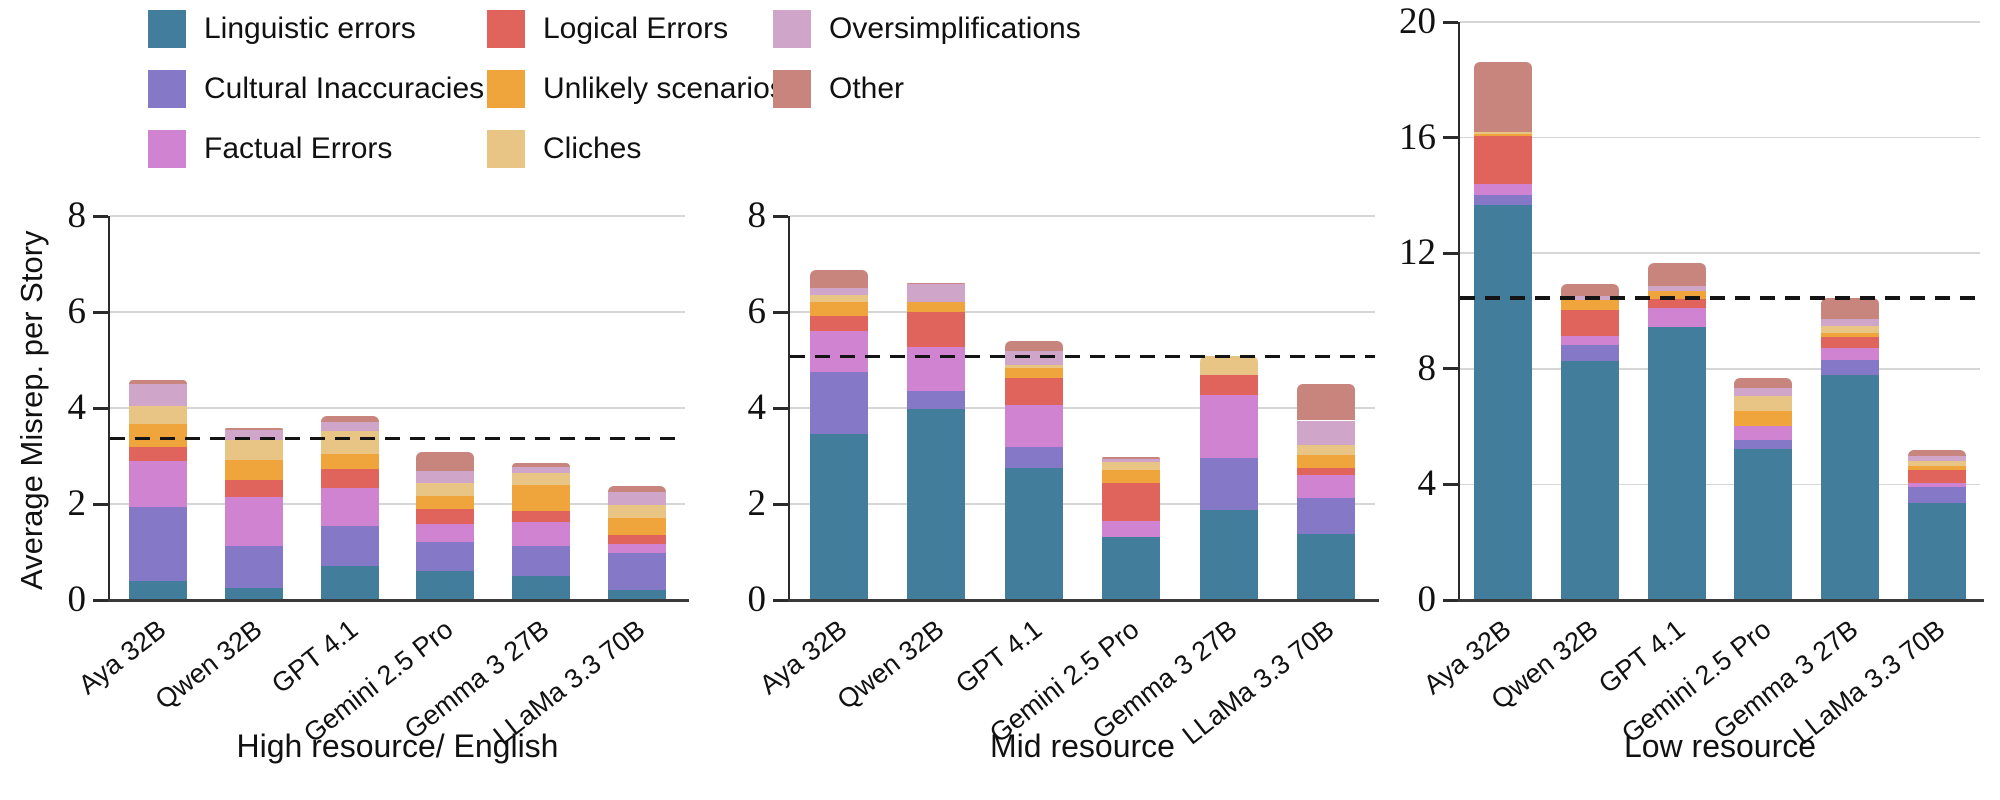 This screenshot has width=2000, height=800. I want to click on legend-swatch-factual, so click(167, 149).